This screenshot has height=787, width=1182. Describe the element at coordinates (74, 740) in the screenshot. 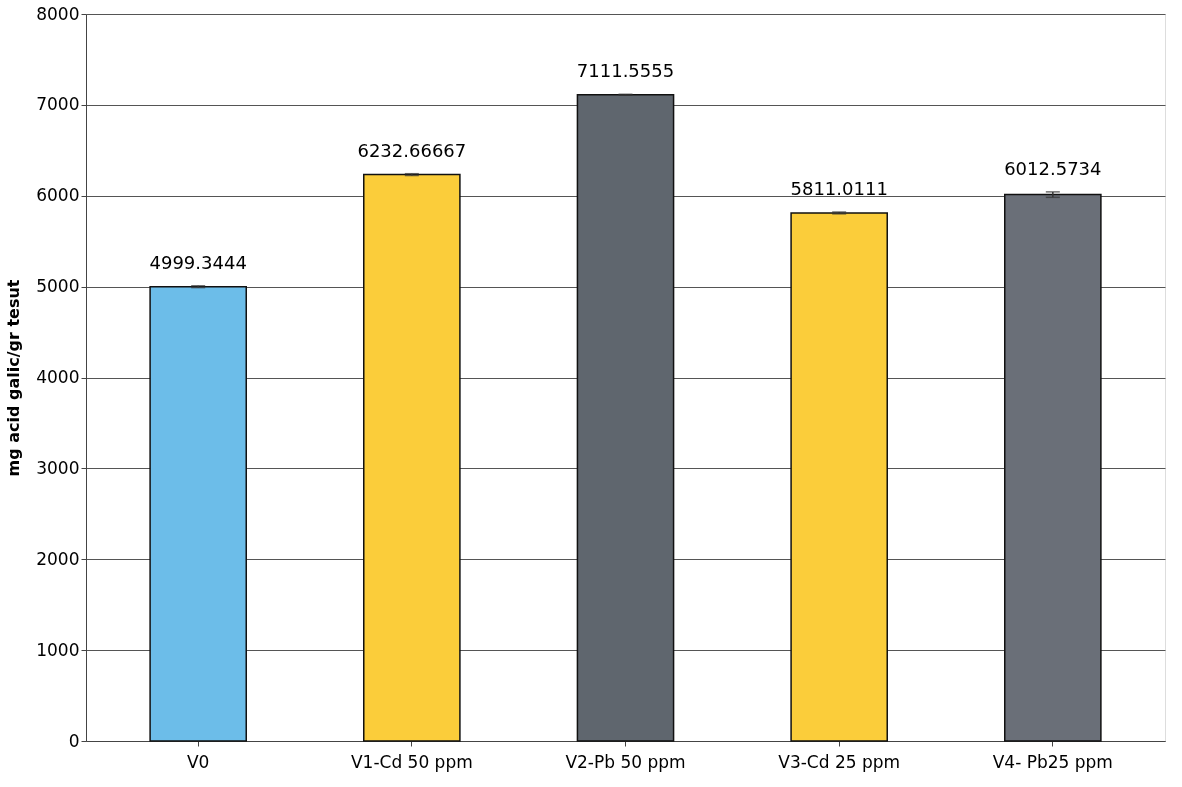

I see `y-tick-label: 0` at that location.